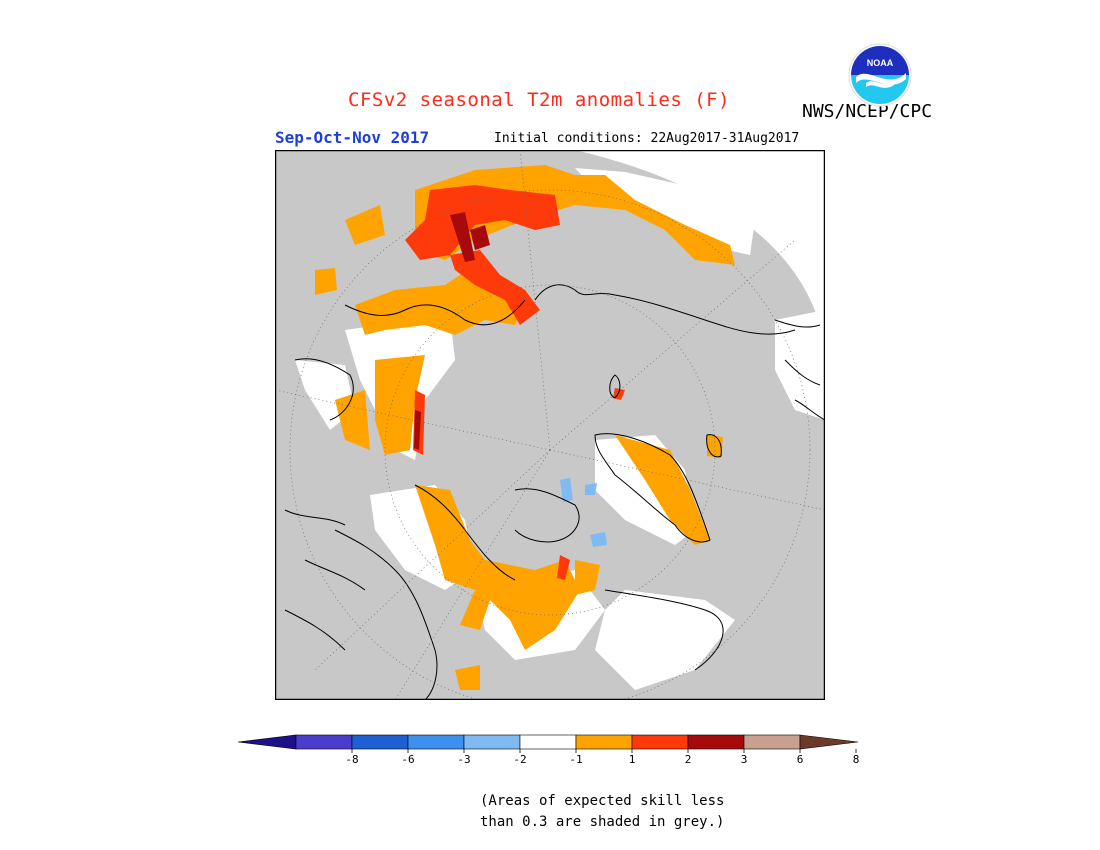 Image resolution: width=1100 pixels, height=850 pixels. I want to click on colorbar-tick-label: 8, so click(856, 759).